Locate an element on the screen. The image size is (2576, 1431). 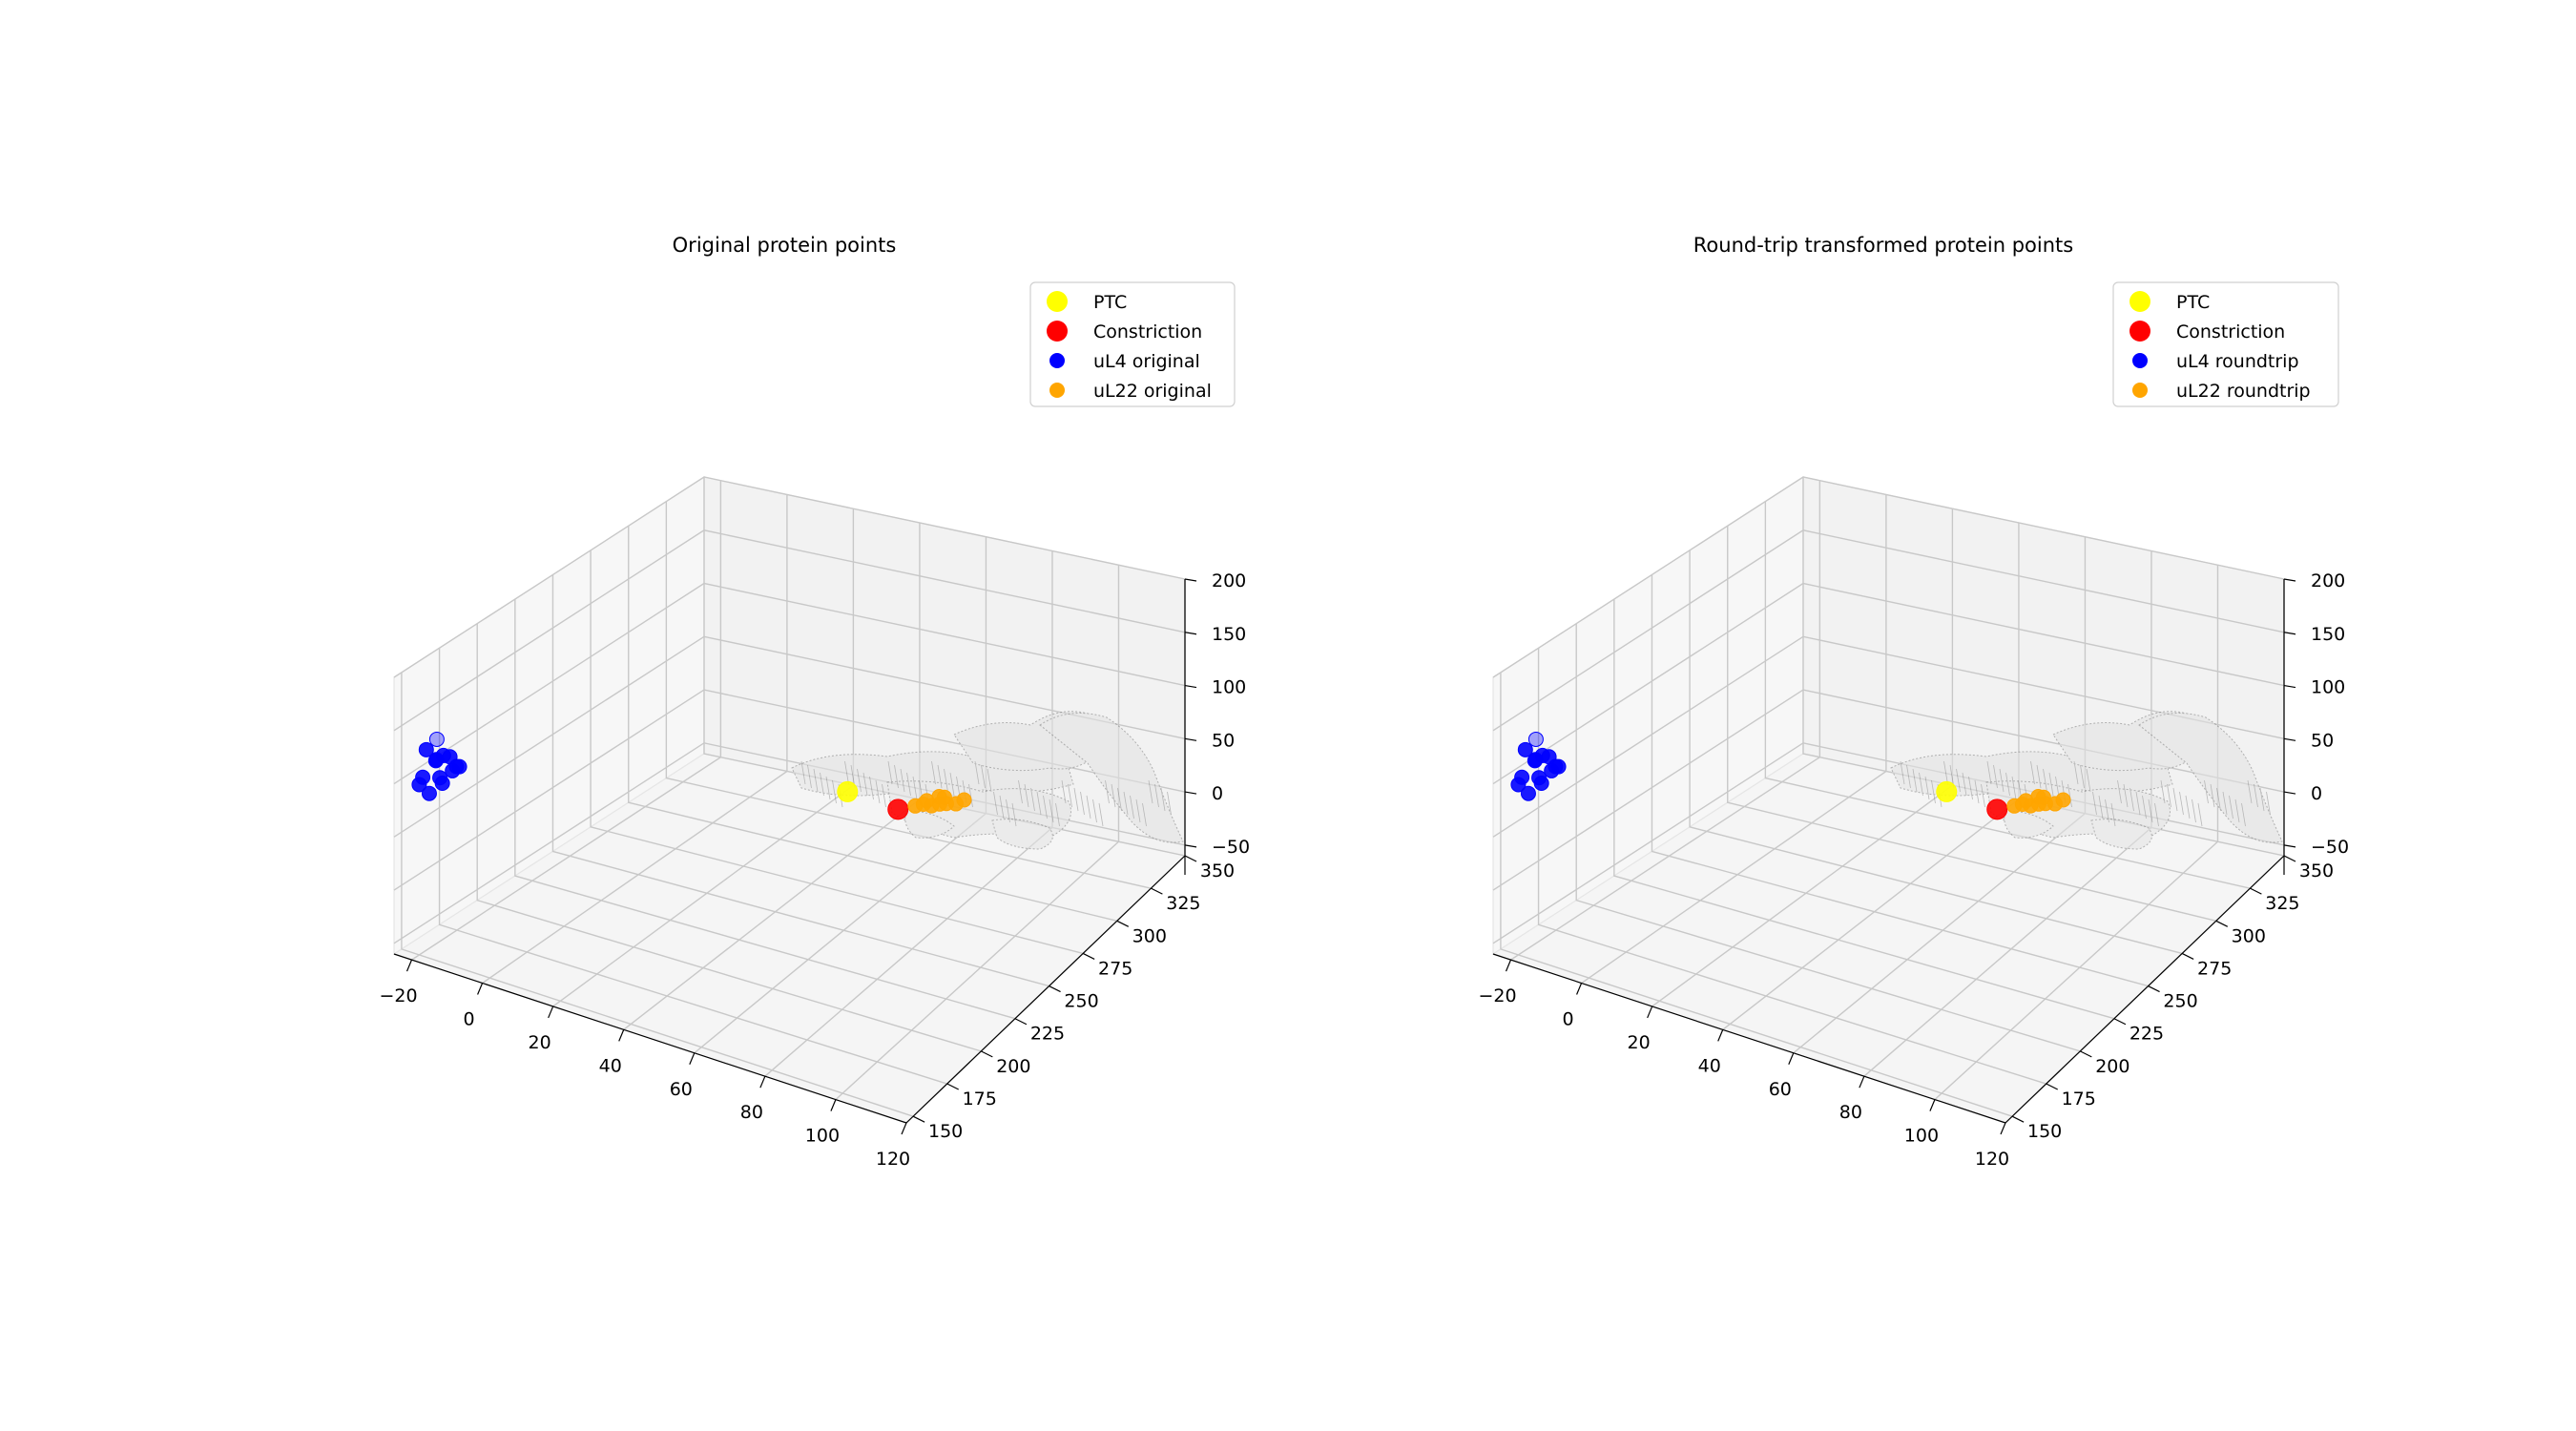
z-tick-label: 100 is located at coordinates (1229, 687).